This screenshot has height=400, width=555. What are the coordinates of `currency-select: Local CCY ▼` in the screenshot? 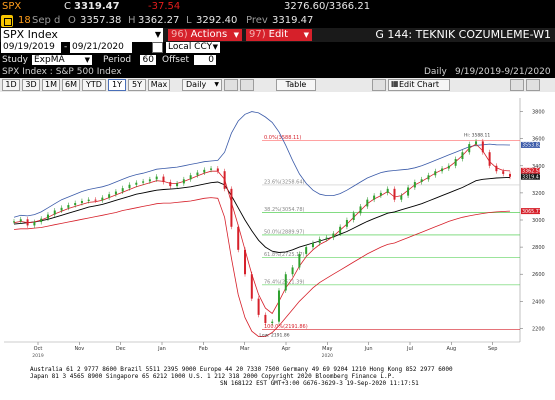 It's located at (193, 47).